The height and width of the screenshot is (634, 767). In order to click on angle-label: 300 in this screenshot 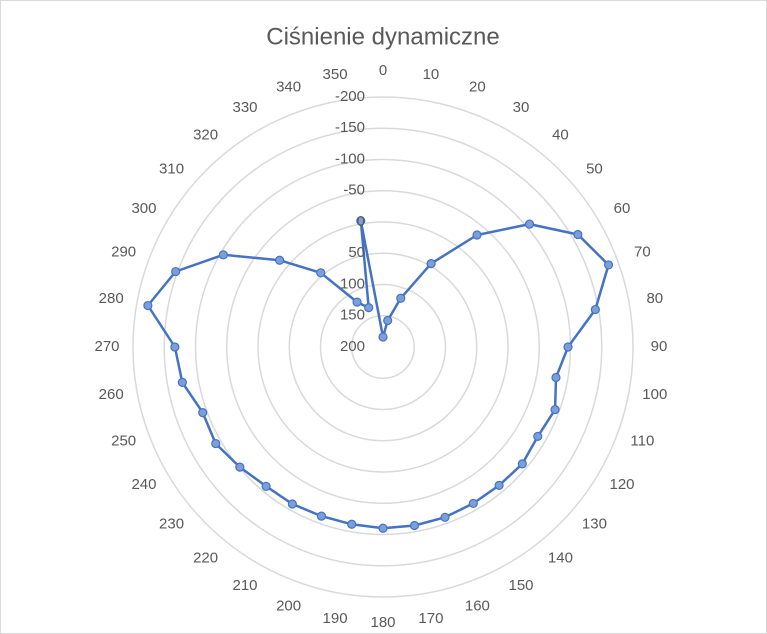, I will do `click(143, 208)`.